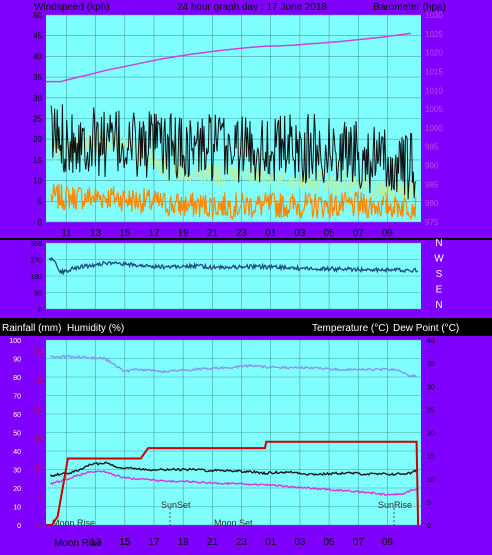 The width and height of the screenshot is (492, 555). What do you see at coordinates (73, 523) in the screenshot?
I see `moon-rise-label: Moon Rise` at bounding box center [73, 523].